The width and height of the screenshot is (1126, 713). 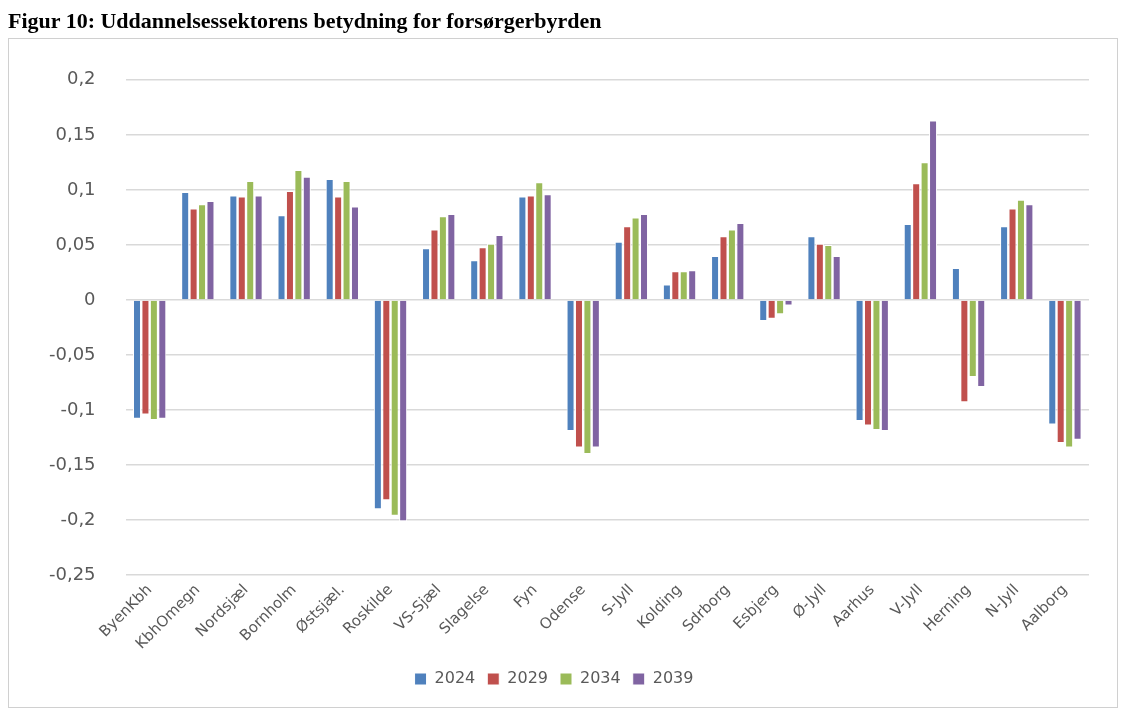 What do you see at coordinates (72, 573) in the screenshot?
I see `y-tick-label: -0,25` at bounding box center [72, 573].